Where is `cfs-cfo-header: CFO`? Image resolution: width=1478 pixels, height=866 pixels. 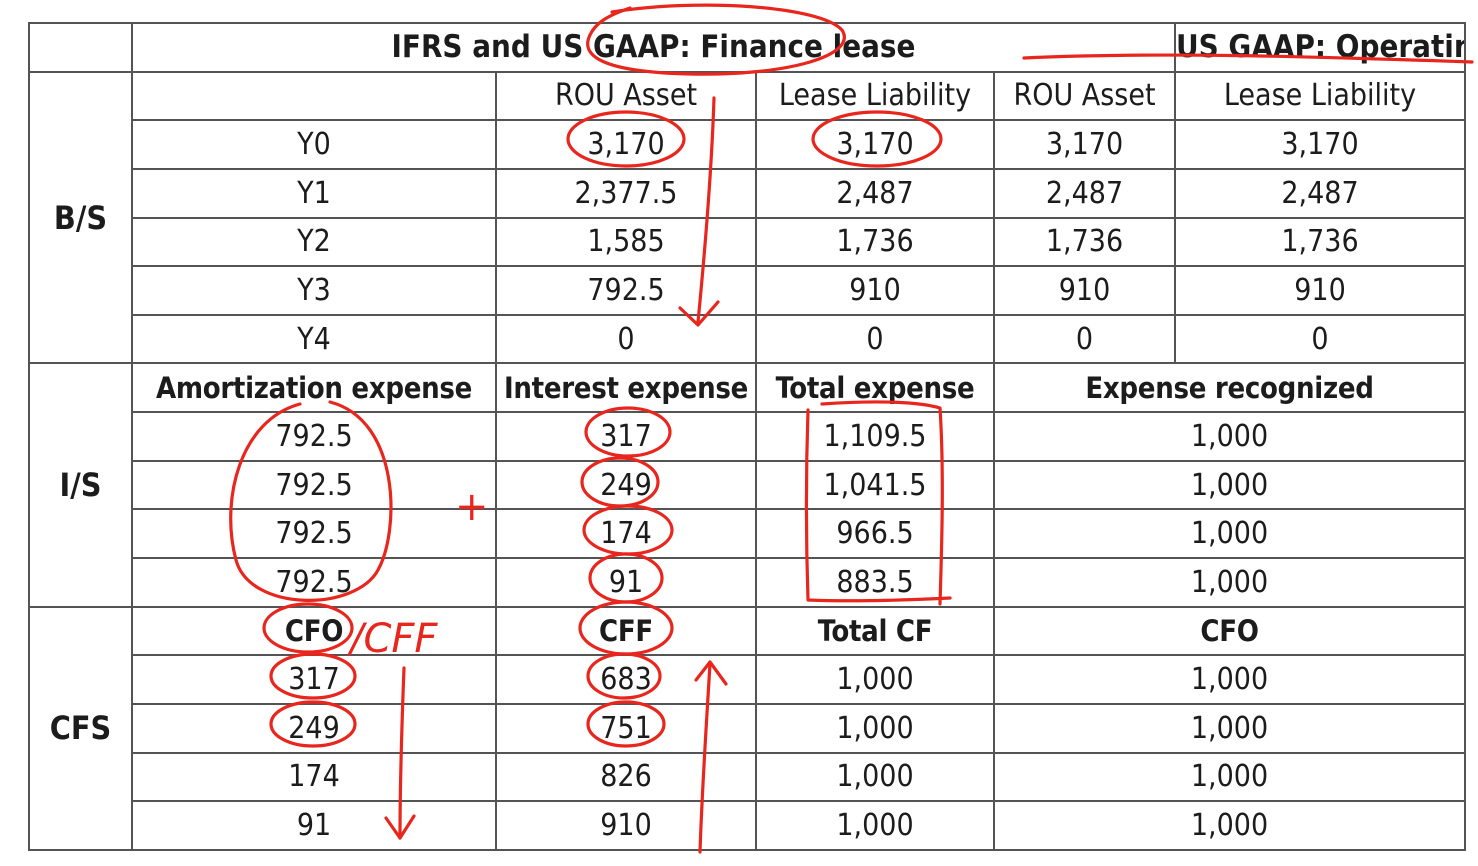 cfs-cfo-header: CFO is located at coordinates (314, 631).